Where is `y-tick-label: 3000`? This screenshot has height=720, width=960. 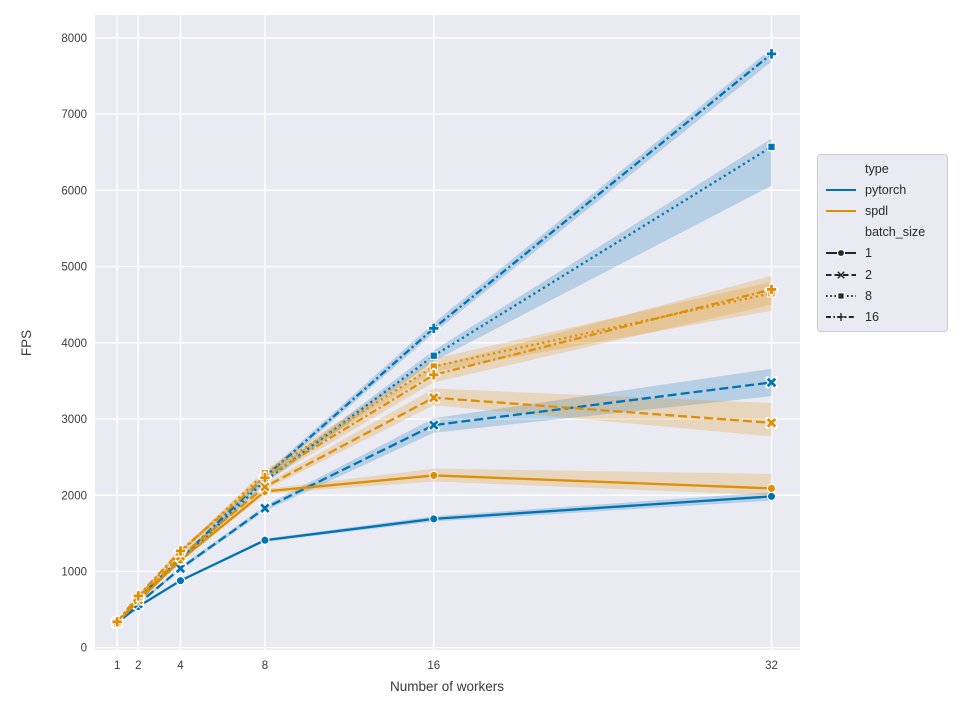 y-tick-label: 3000 is located at coordinates (74, 420).